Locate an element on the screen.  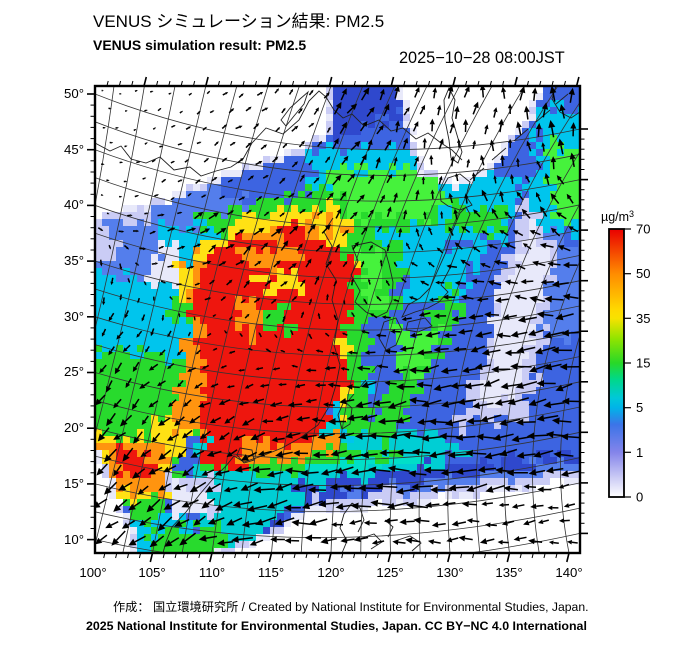
svg-text: 110° is located at coordinates (212, 572).